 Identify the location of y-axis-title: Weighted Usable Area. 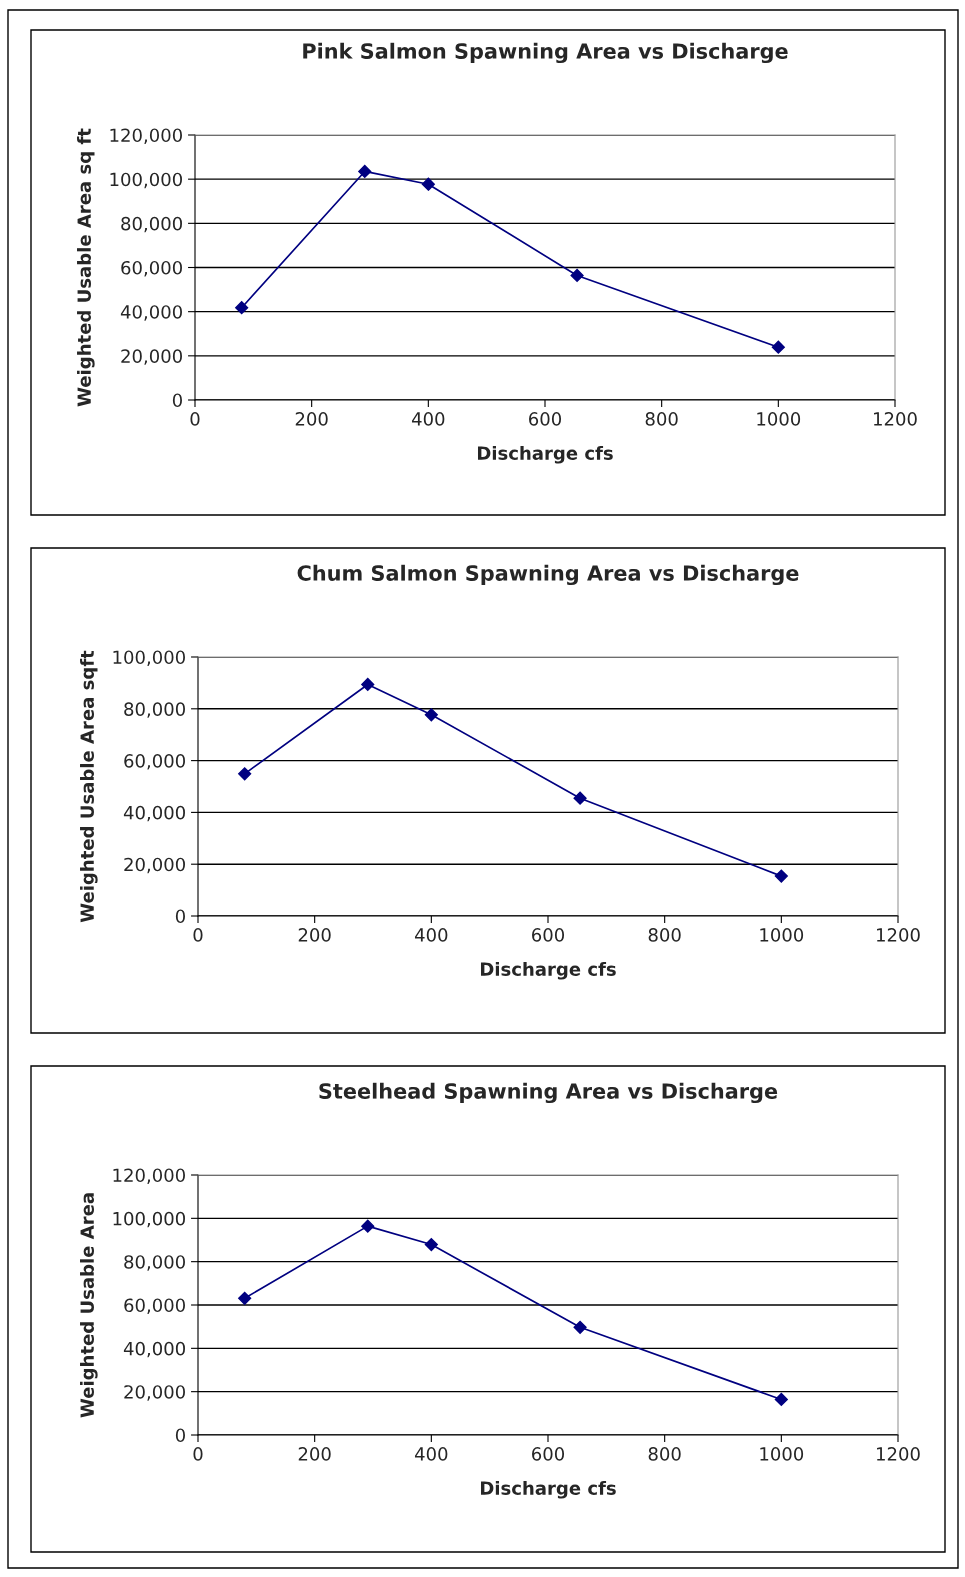
(89, 1305).